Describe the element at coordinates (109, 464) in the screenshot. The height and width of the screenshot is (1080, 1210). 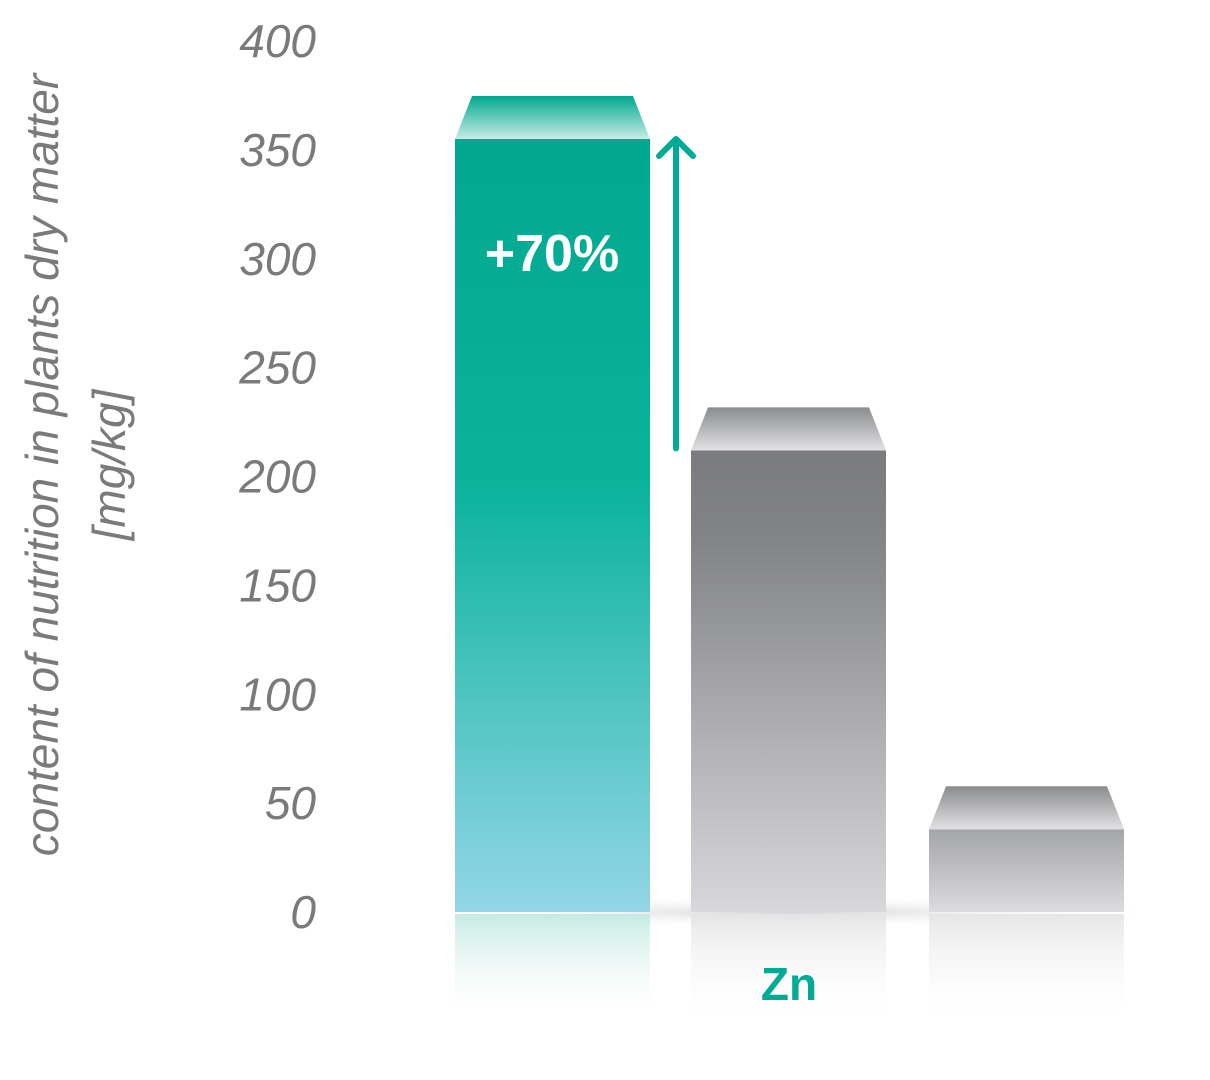
I see `y-axis-label-line2: [mg/kg]` at that location.